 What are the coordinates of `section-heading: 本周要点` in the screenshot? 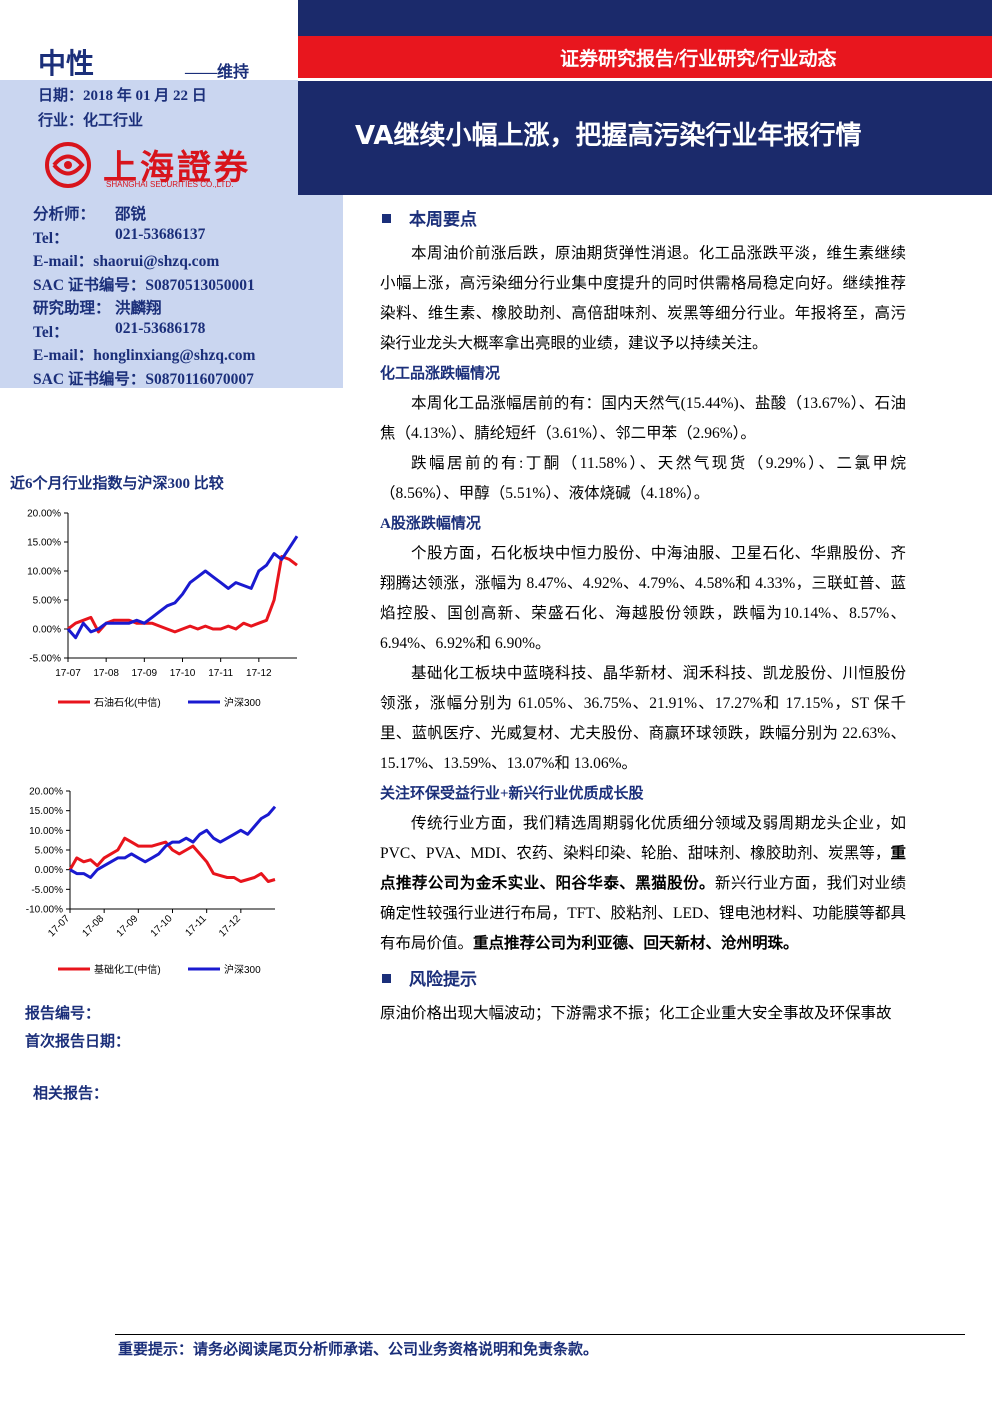 It's located at (643, 220).